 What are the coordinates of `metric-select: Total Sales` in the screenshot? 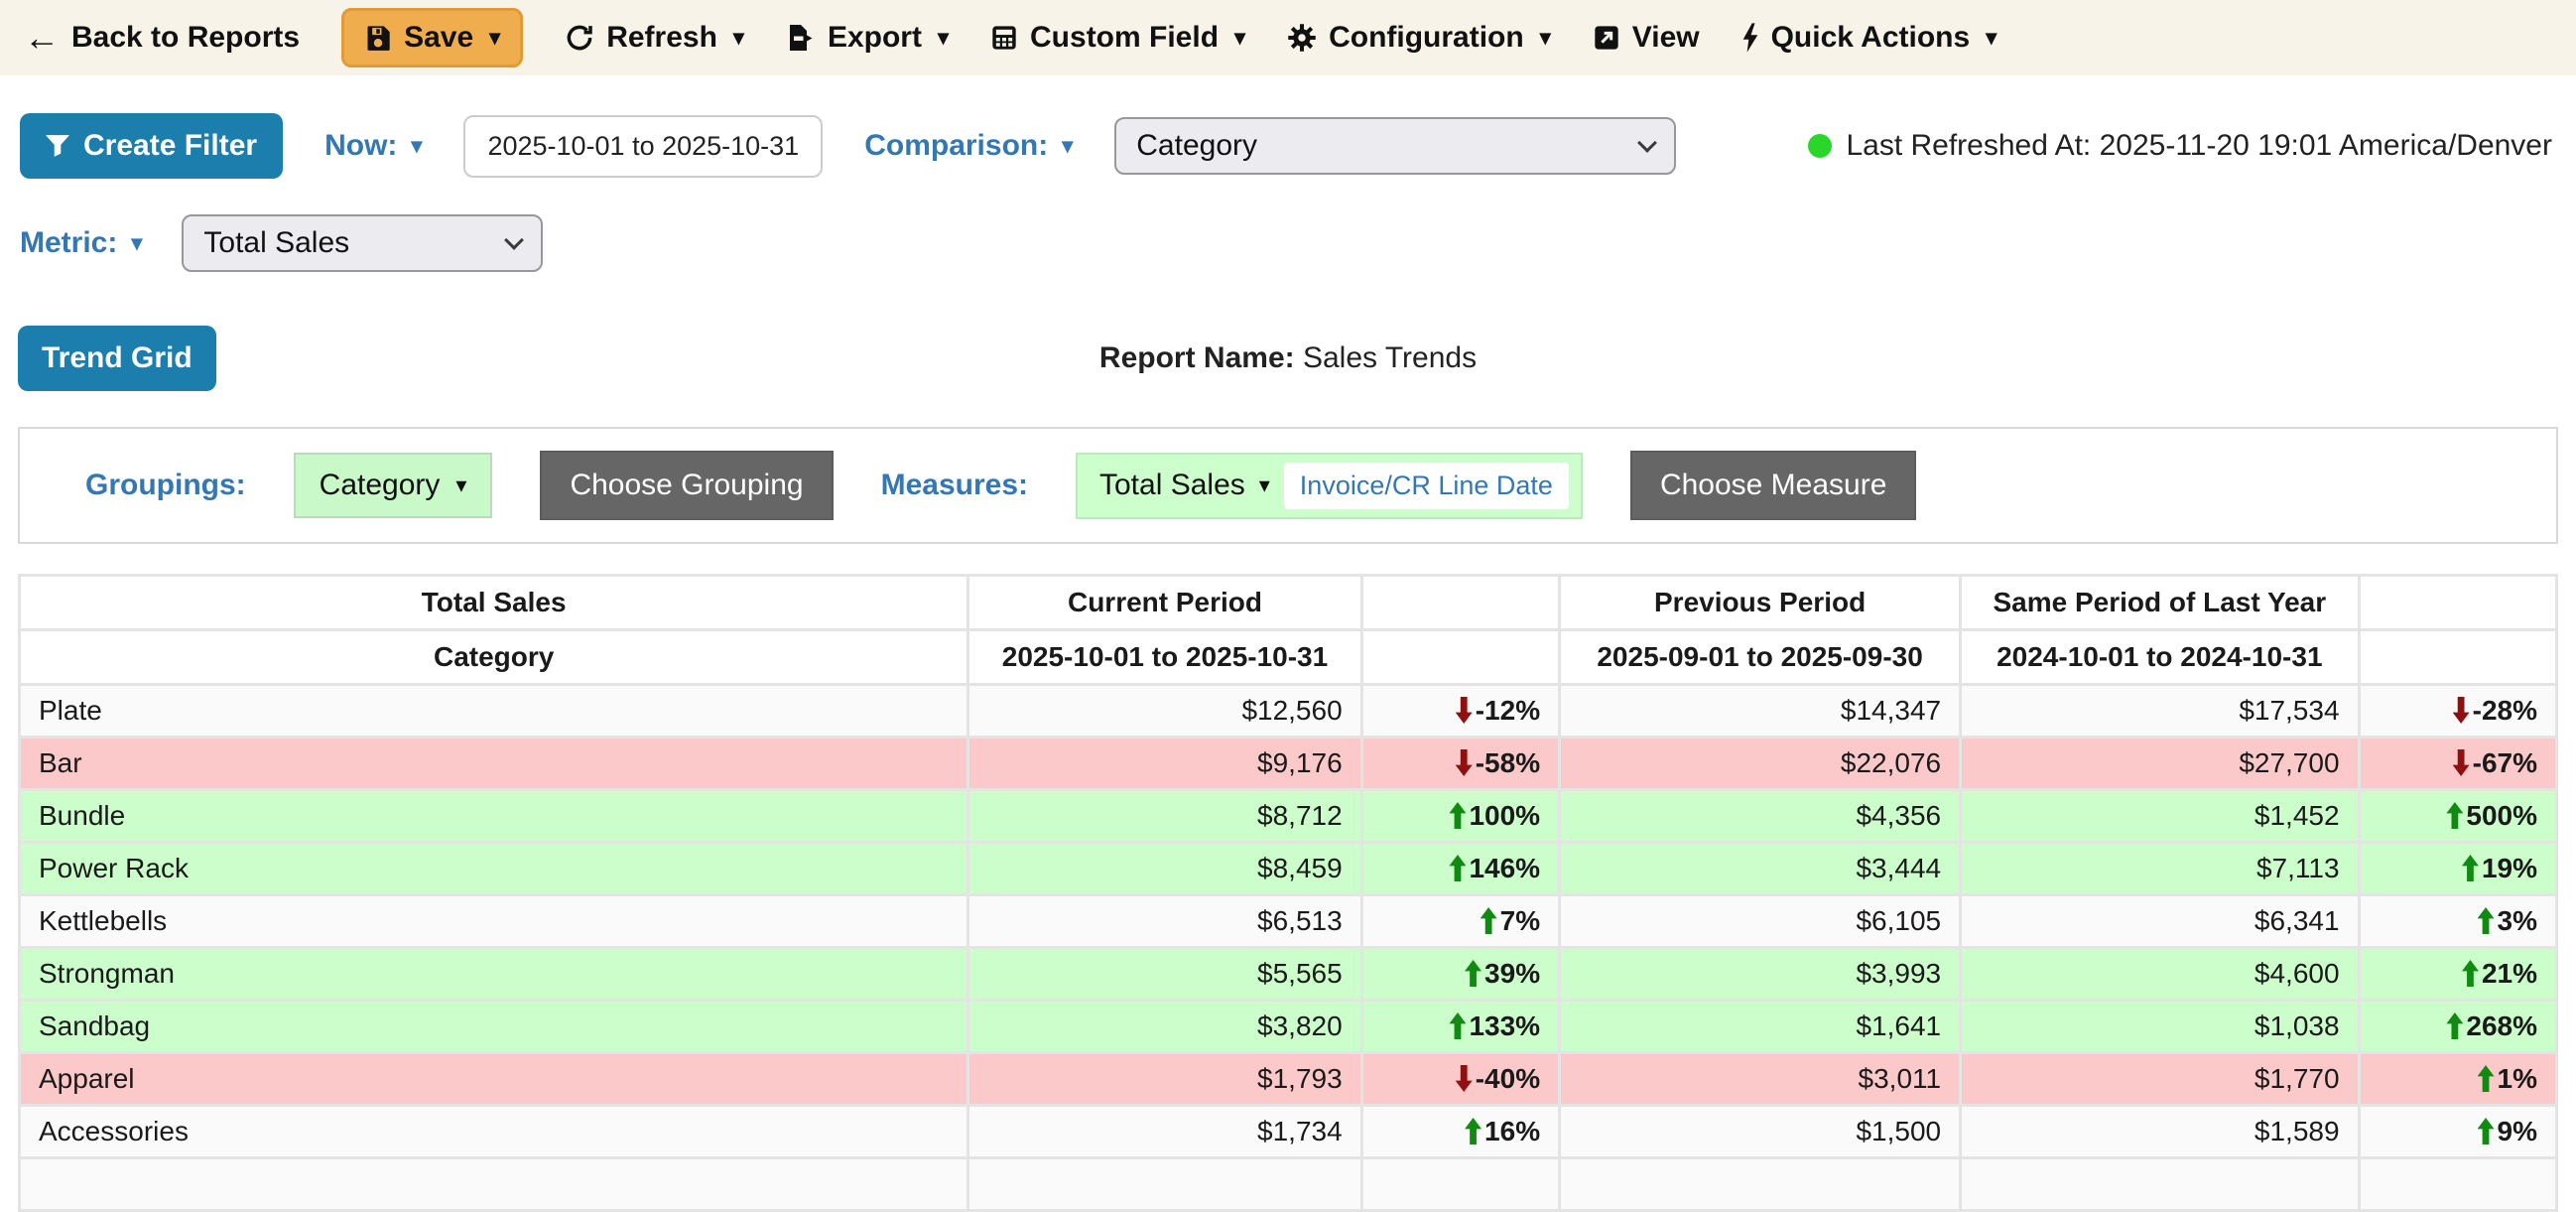 It's located at (363, 243).